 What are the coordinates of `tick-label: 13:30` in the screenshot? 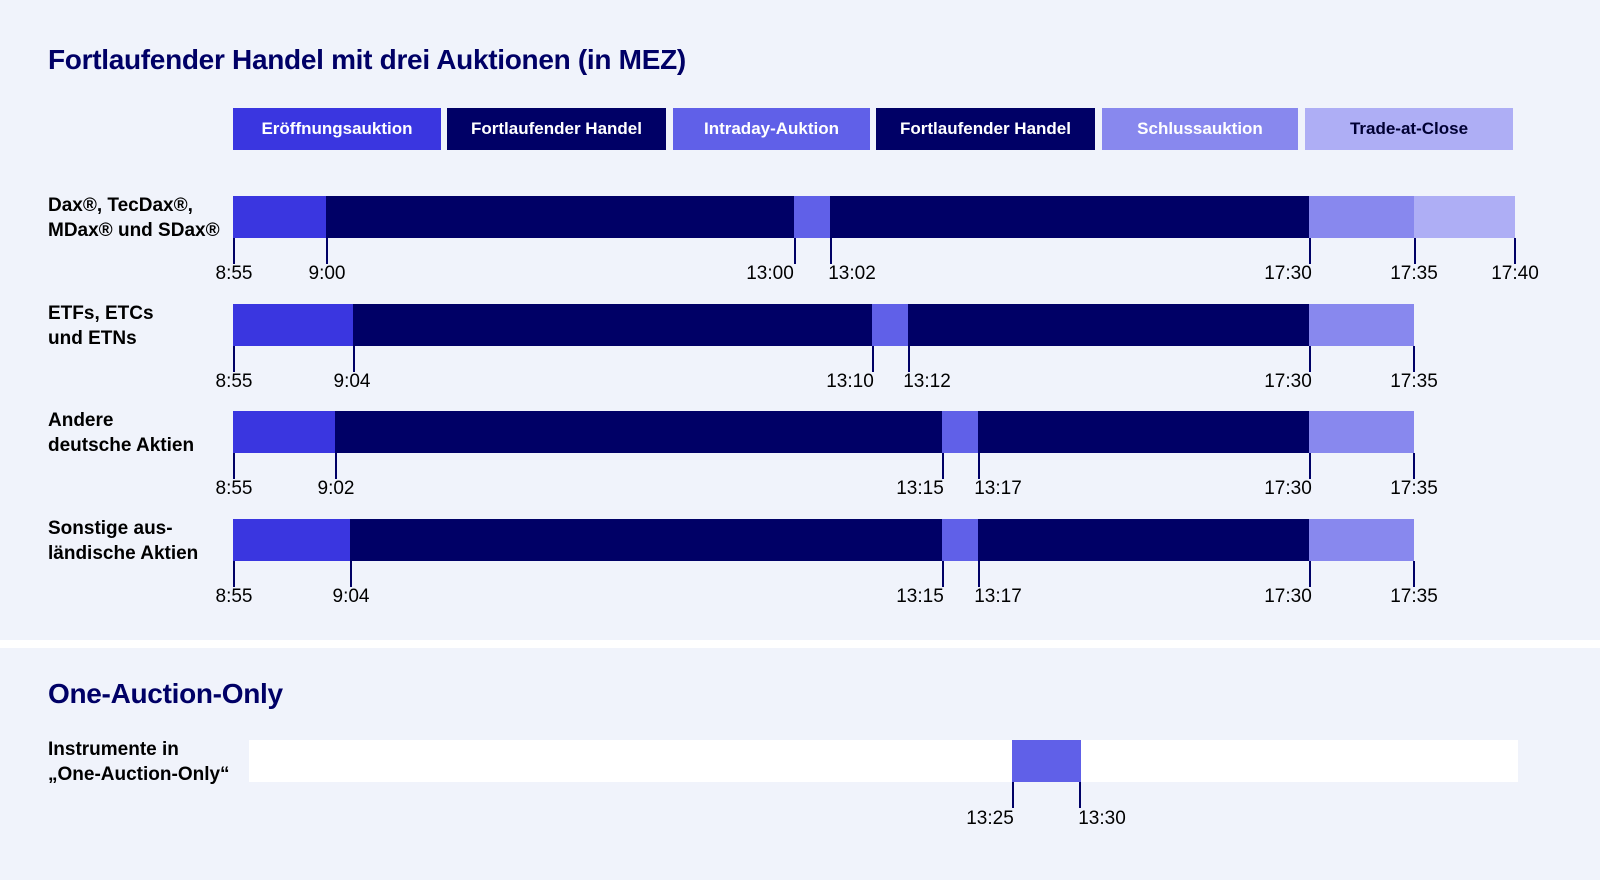 It's located at (1102, 818).